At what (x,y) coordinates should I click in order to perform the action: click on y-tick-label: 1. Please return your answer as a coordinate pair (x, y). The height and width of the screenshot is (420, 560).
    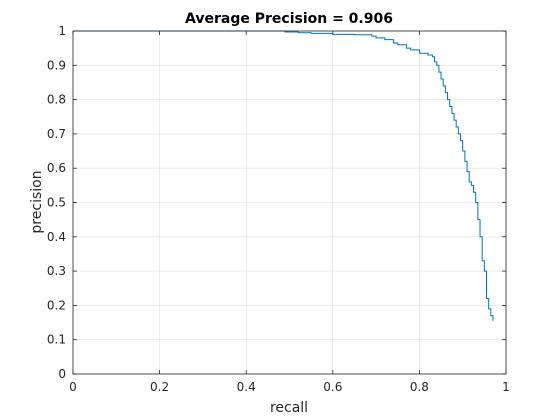
    Looking at the image, I should click on (62, 31).